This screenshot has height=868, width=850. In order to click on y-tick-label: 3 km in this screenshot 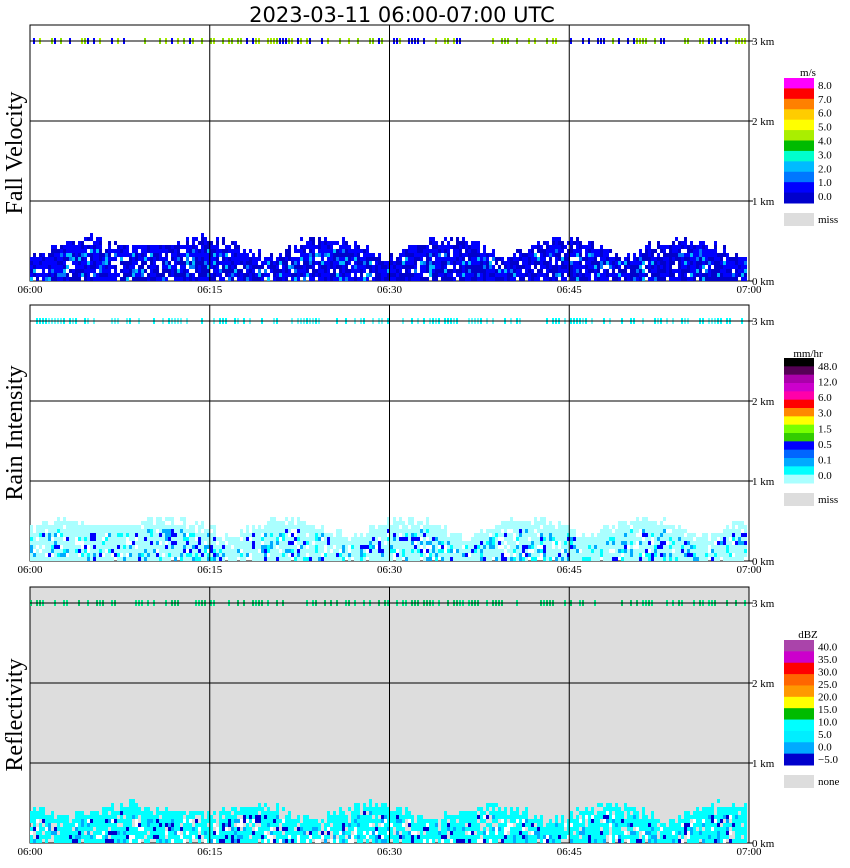, I will do `click(763, 322)`.